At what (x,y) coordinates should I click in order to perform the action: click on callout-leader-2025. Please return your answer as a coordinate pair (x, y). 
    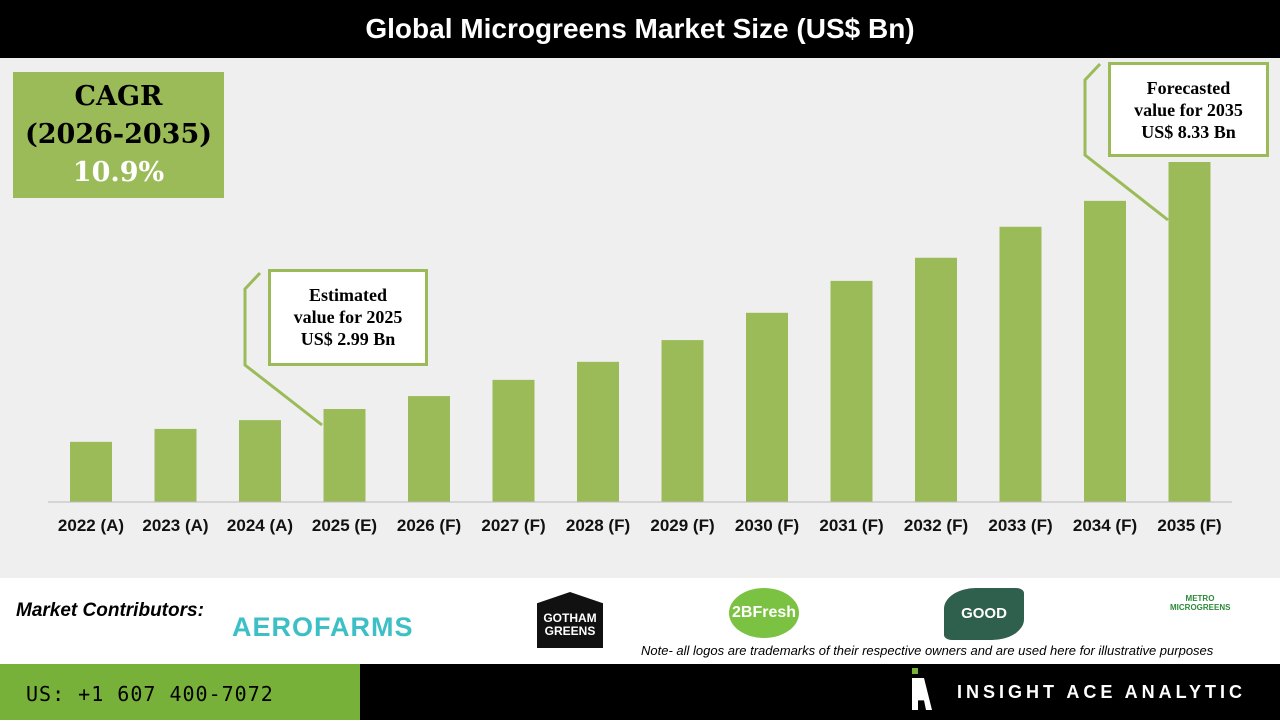
    Looking at the image, I should click on (283, 349).